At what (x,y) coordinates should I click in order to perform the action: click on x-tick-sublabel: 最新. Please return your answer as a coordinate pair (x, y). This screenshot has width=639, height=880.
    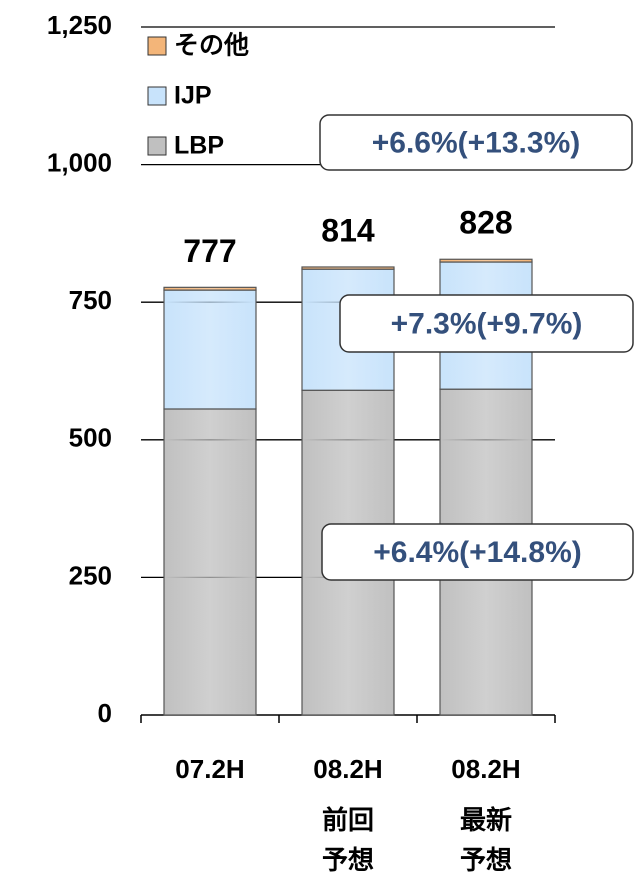
    Looking at the image, I should click on (486, 820).